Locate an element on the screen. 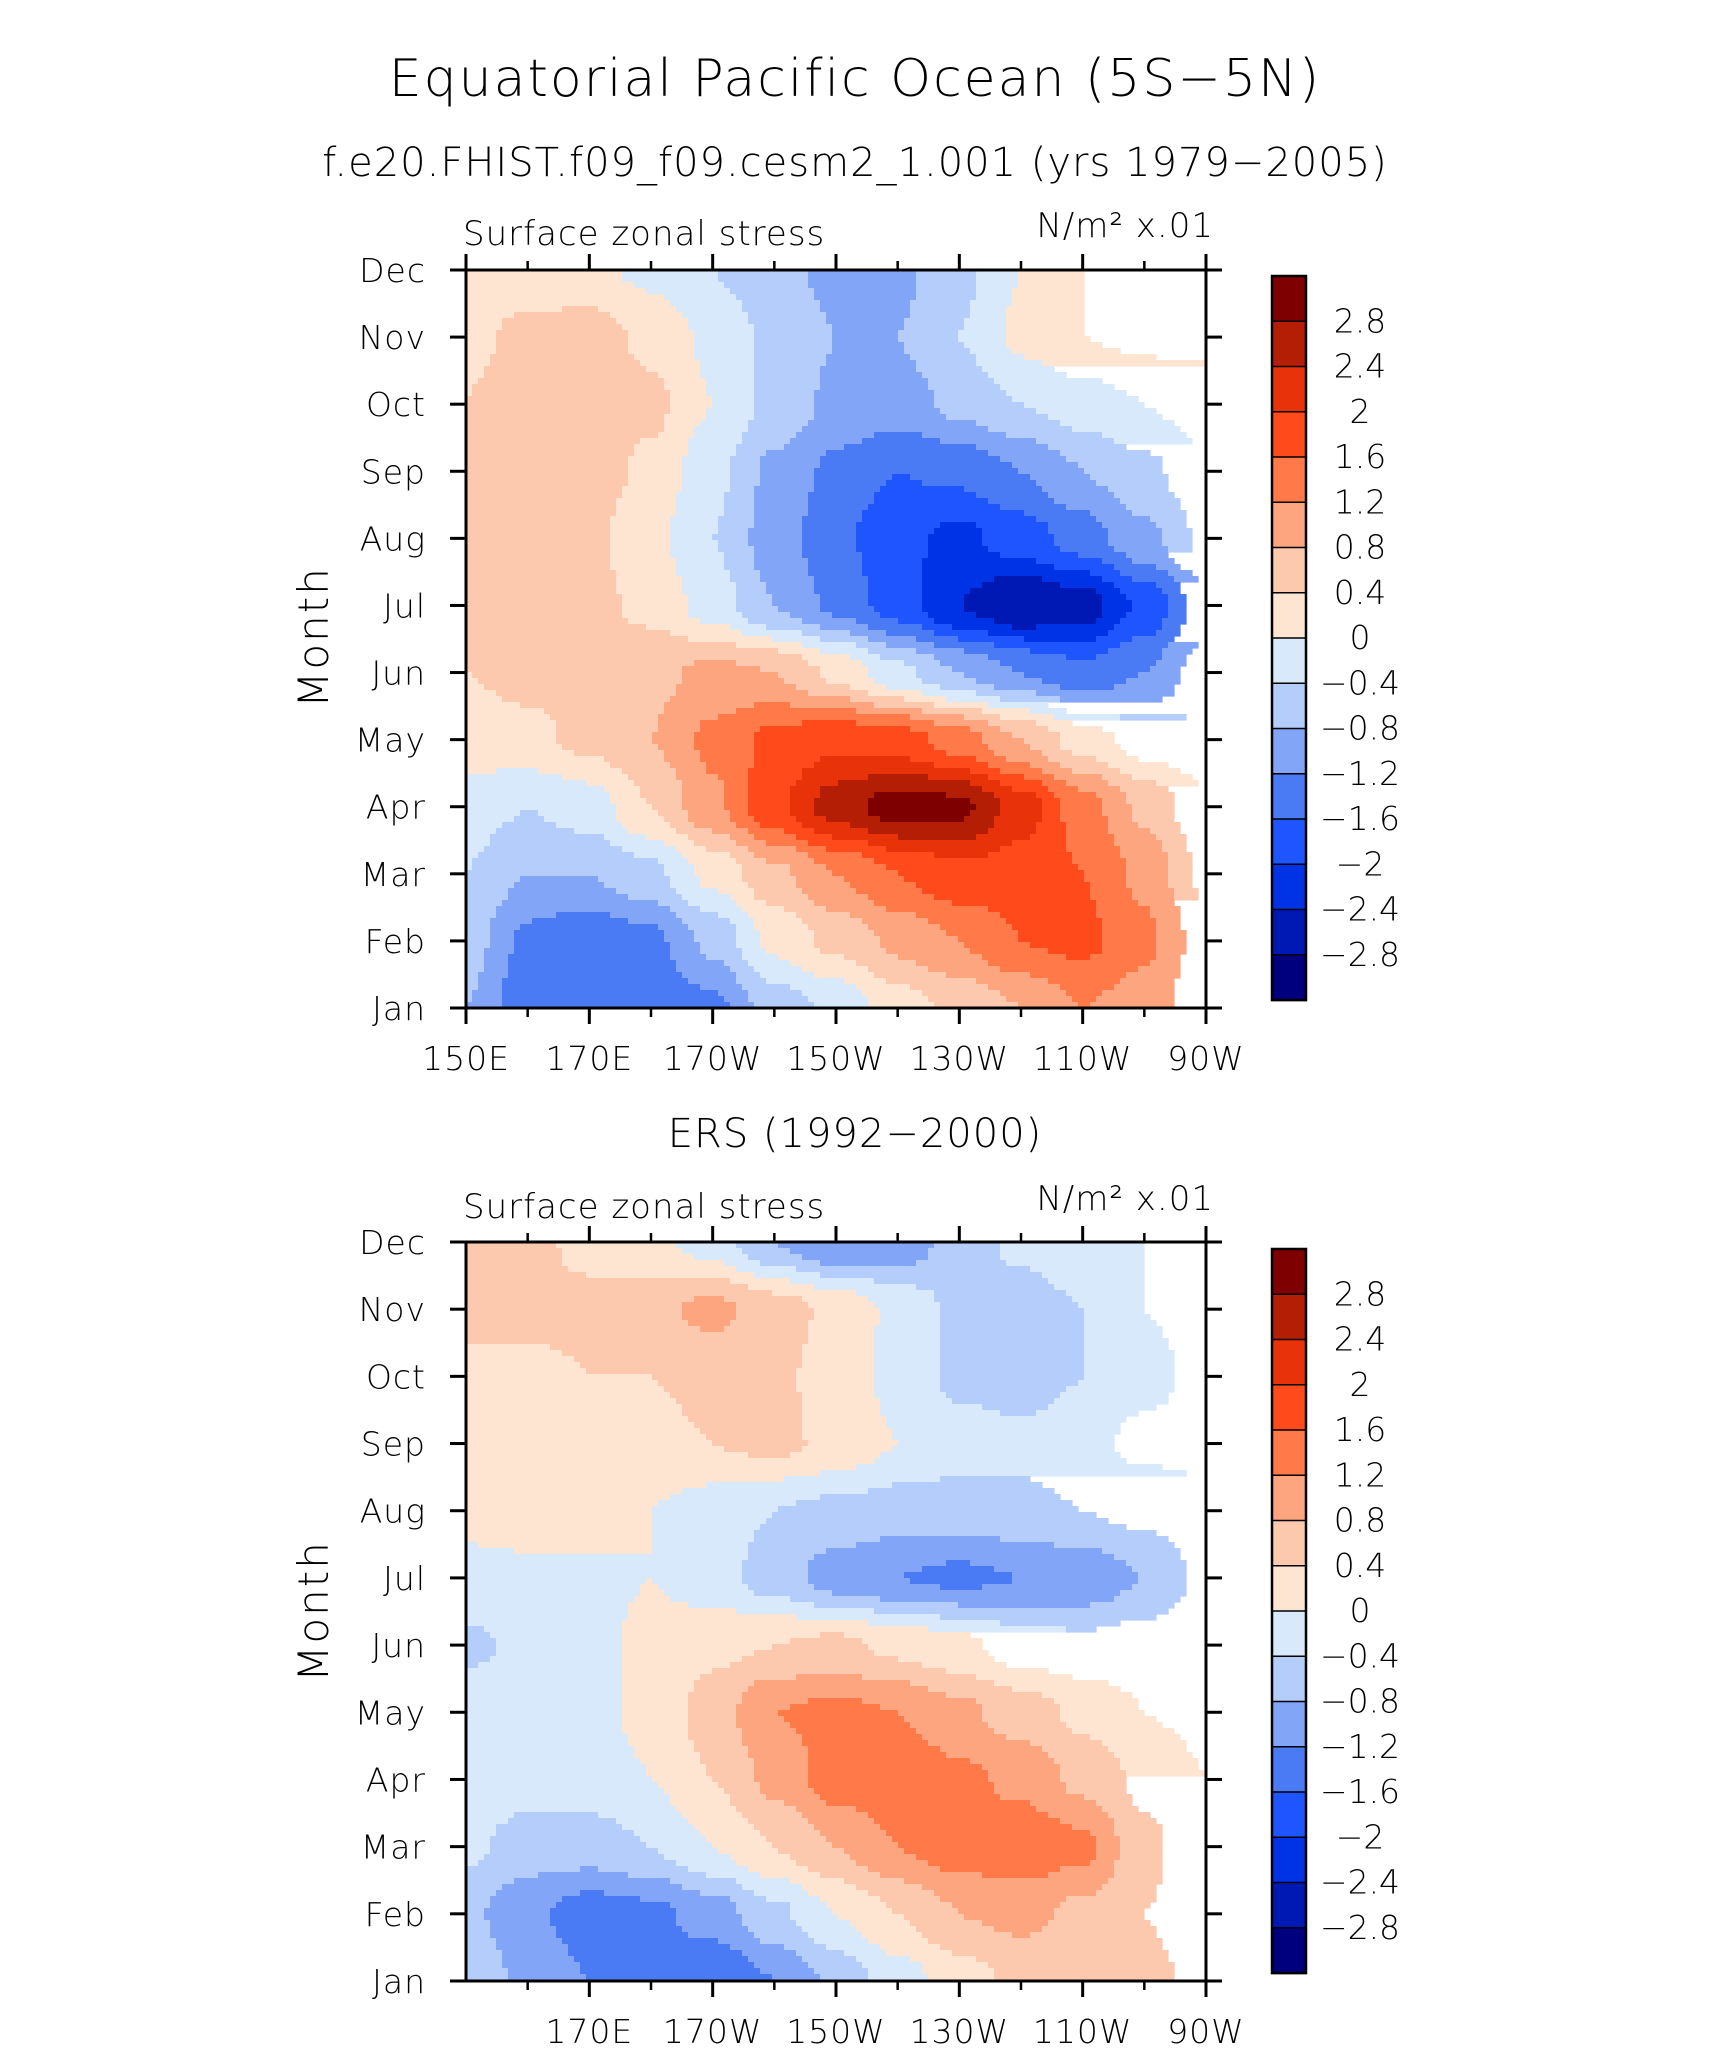  observed-month-axis-label: Month is located at coordinates (313, 1611).